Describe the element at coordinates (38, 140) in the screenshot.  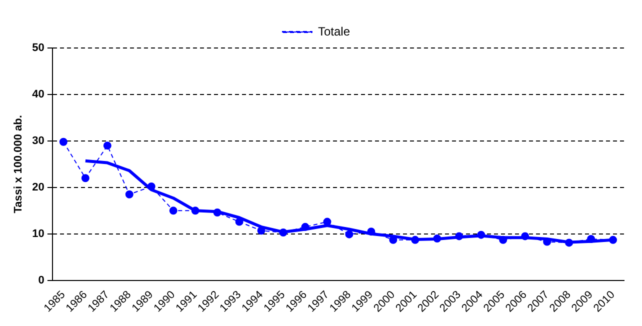
I see `y-tick-label: 30` at that location.